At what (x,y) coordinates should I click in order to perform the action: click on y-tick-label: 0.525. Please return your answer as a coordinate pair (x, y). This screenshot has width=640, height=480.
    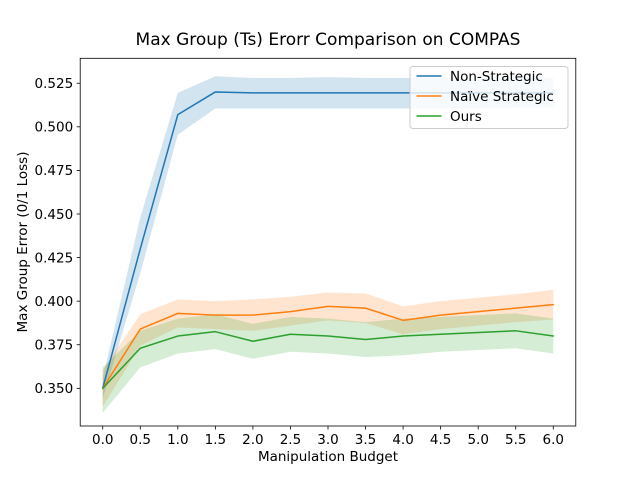
    Looking at the image, I should click on (54, 84).